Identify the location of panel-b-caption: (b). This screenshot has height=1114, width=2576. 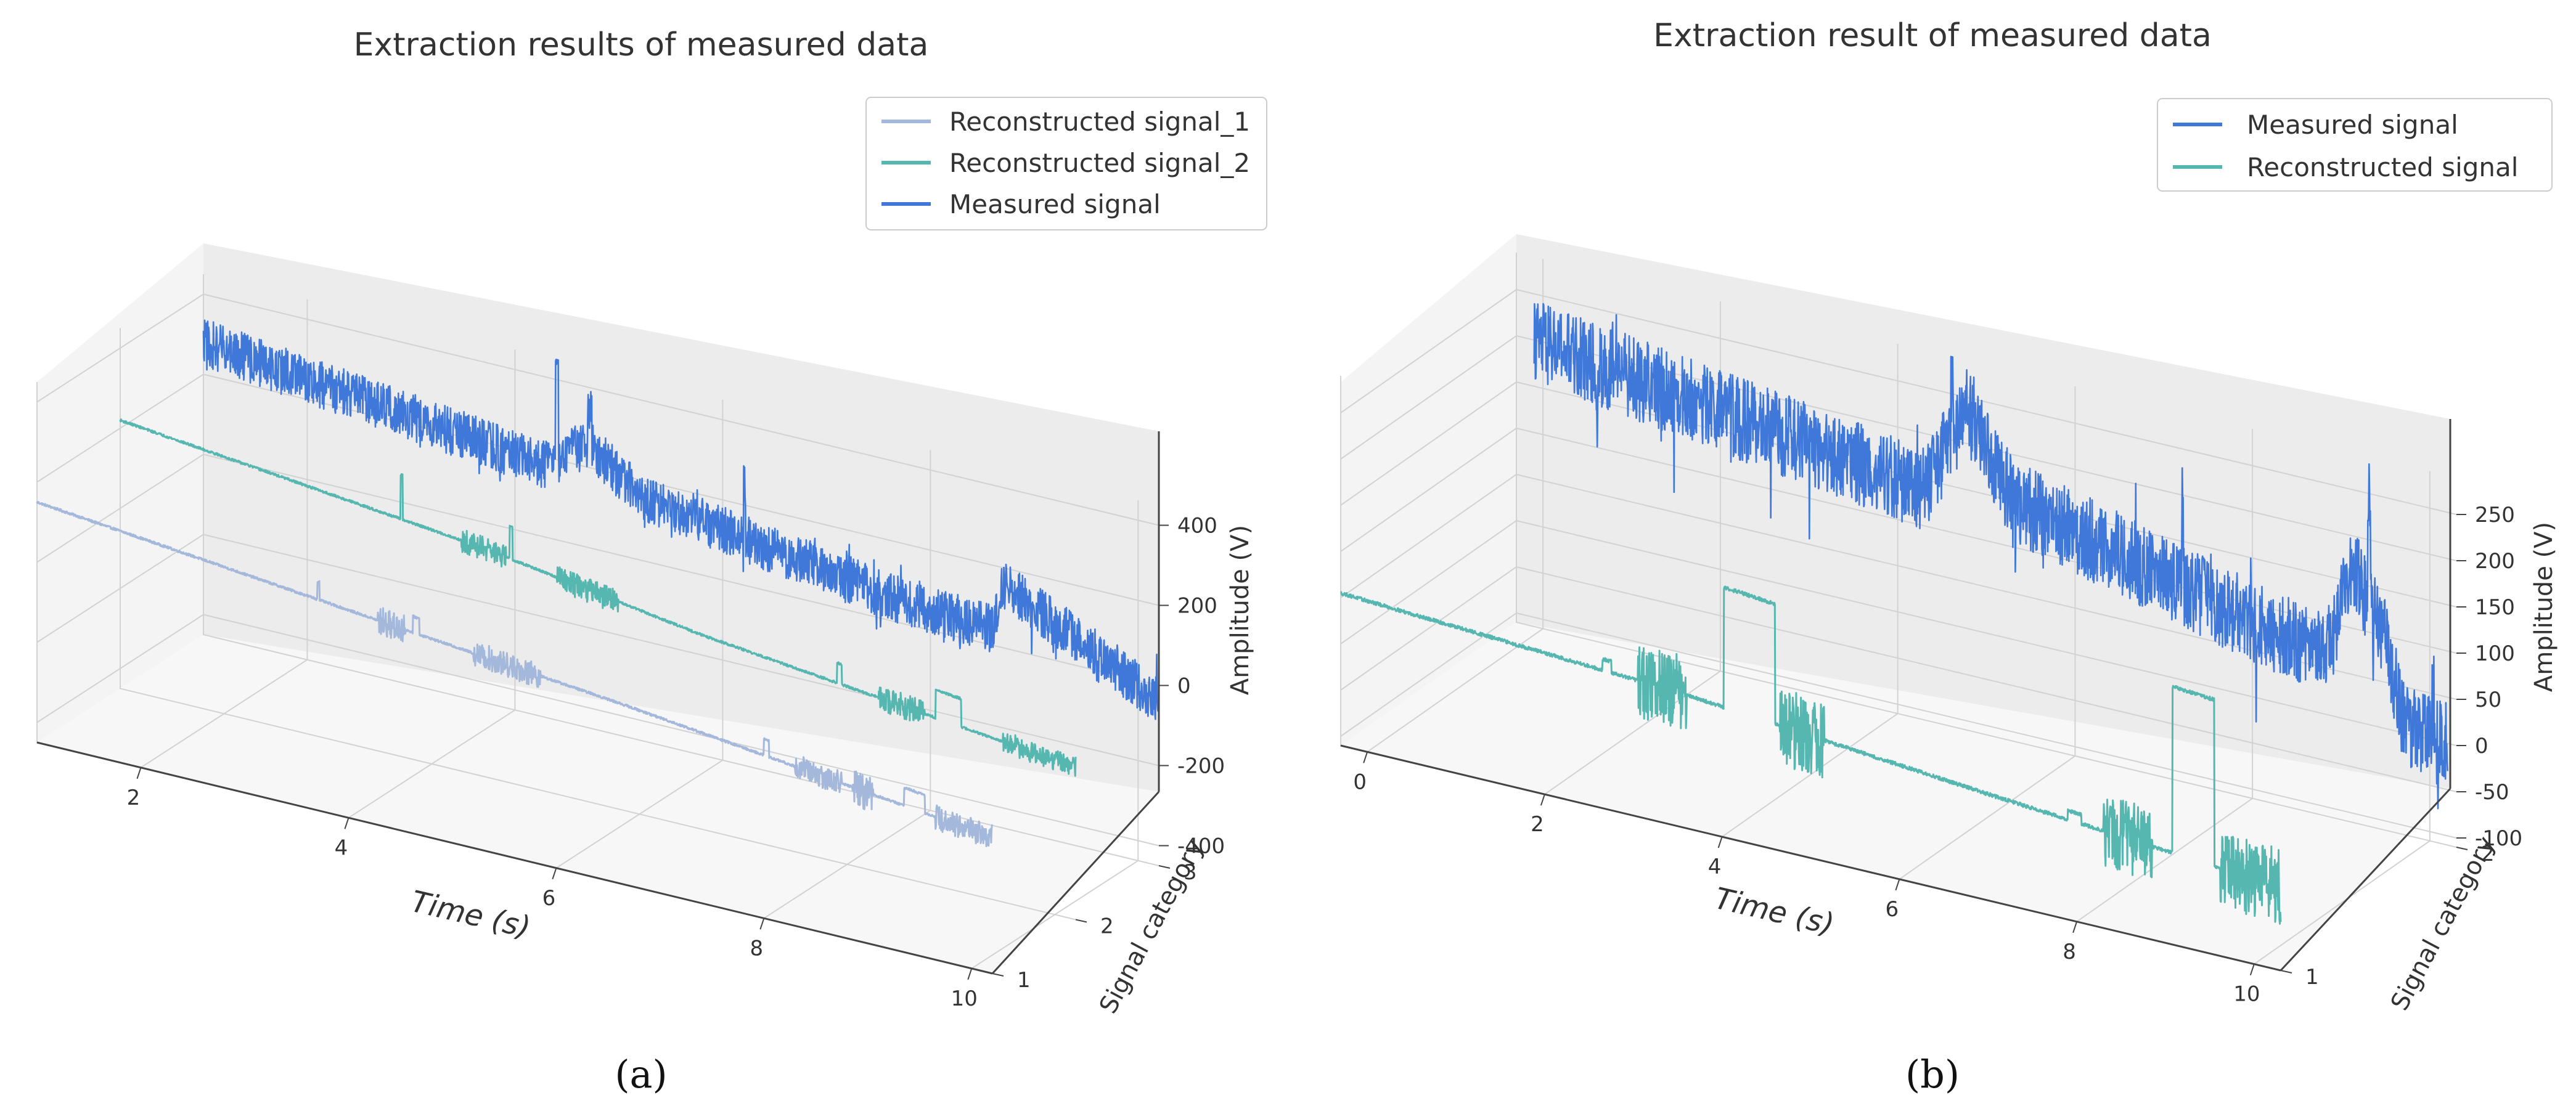
(1932, 1074).